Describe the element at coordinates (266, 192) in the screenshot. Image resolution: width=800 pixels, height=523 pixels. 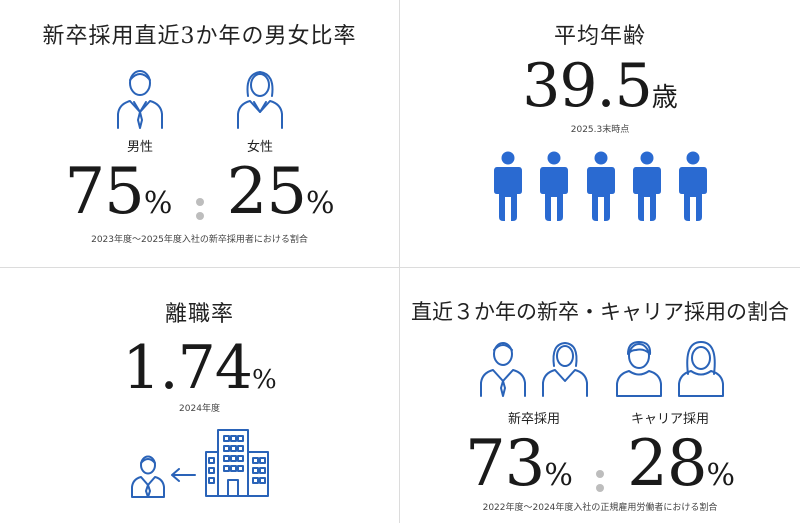
I see `female-value: 25` at that location.